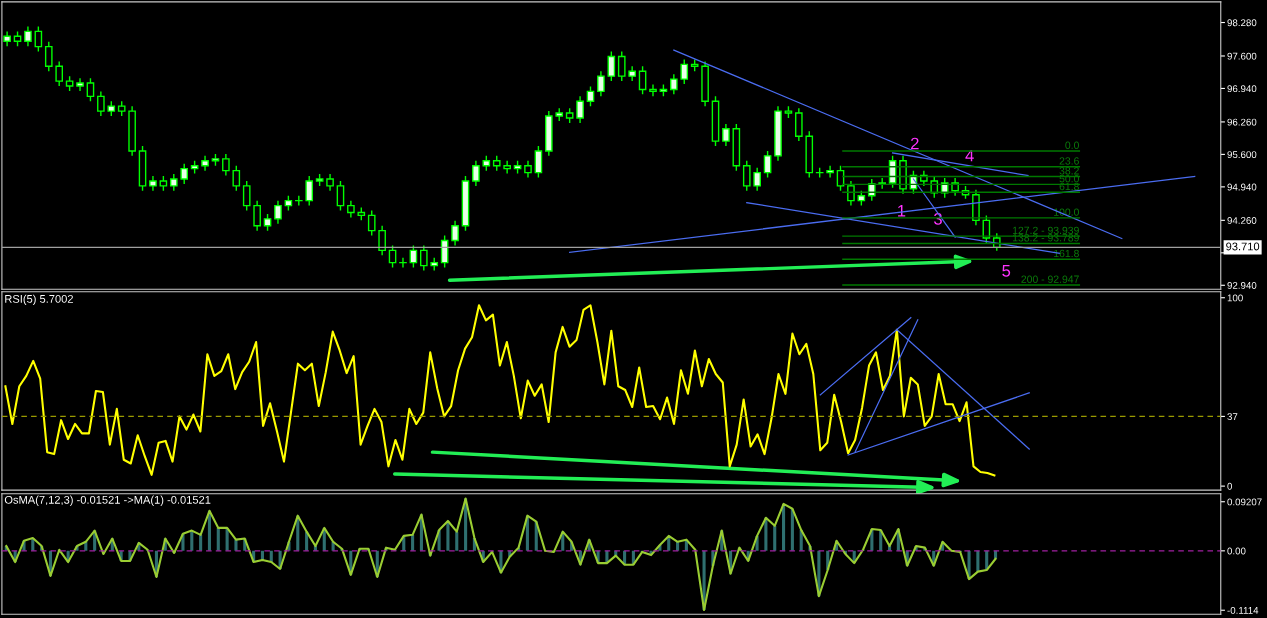 The width and height of the screenshot is (1267, 618). Describe the element at coordinates (1072, 145) in the screenshot. I see `annotation: 0.0` at that location.